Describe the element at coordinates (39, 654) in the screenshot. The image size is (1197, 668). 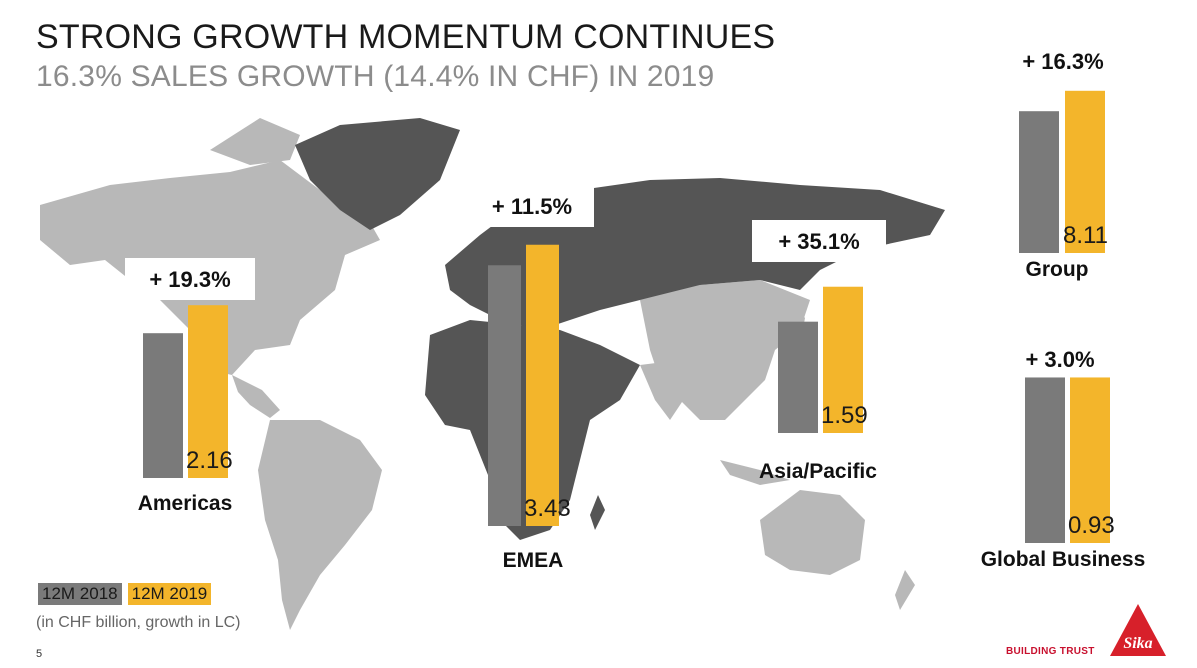
I see `page-number: 5` at that location.